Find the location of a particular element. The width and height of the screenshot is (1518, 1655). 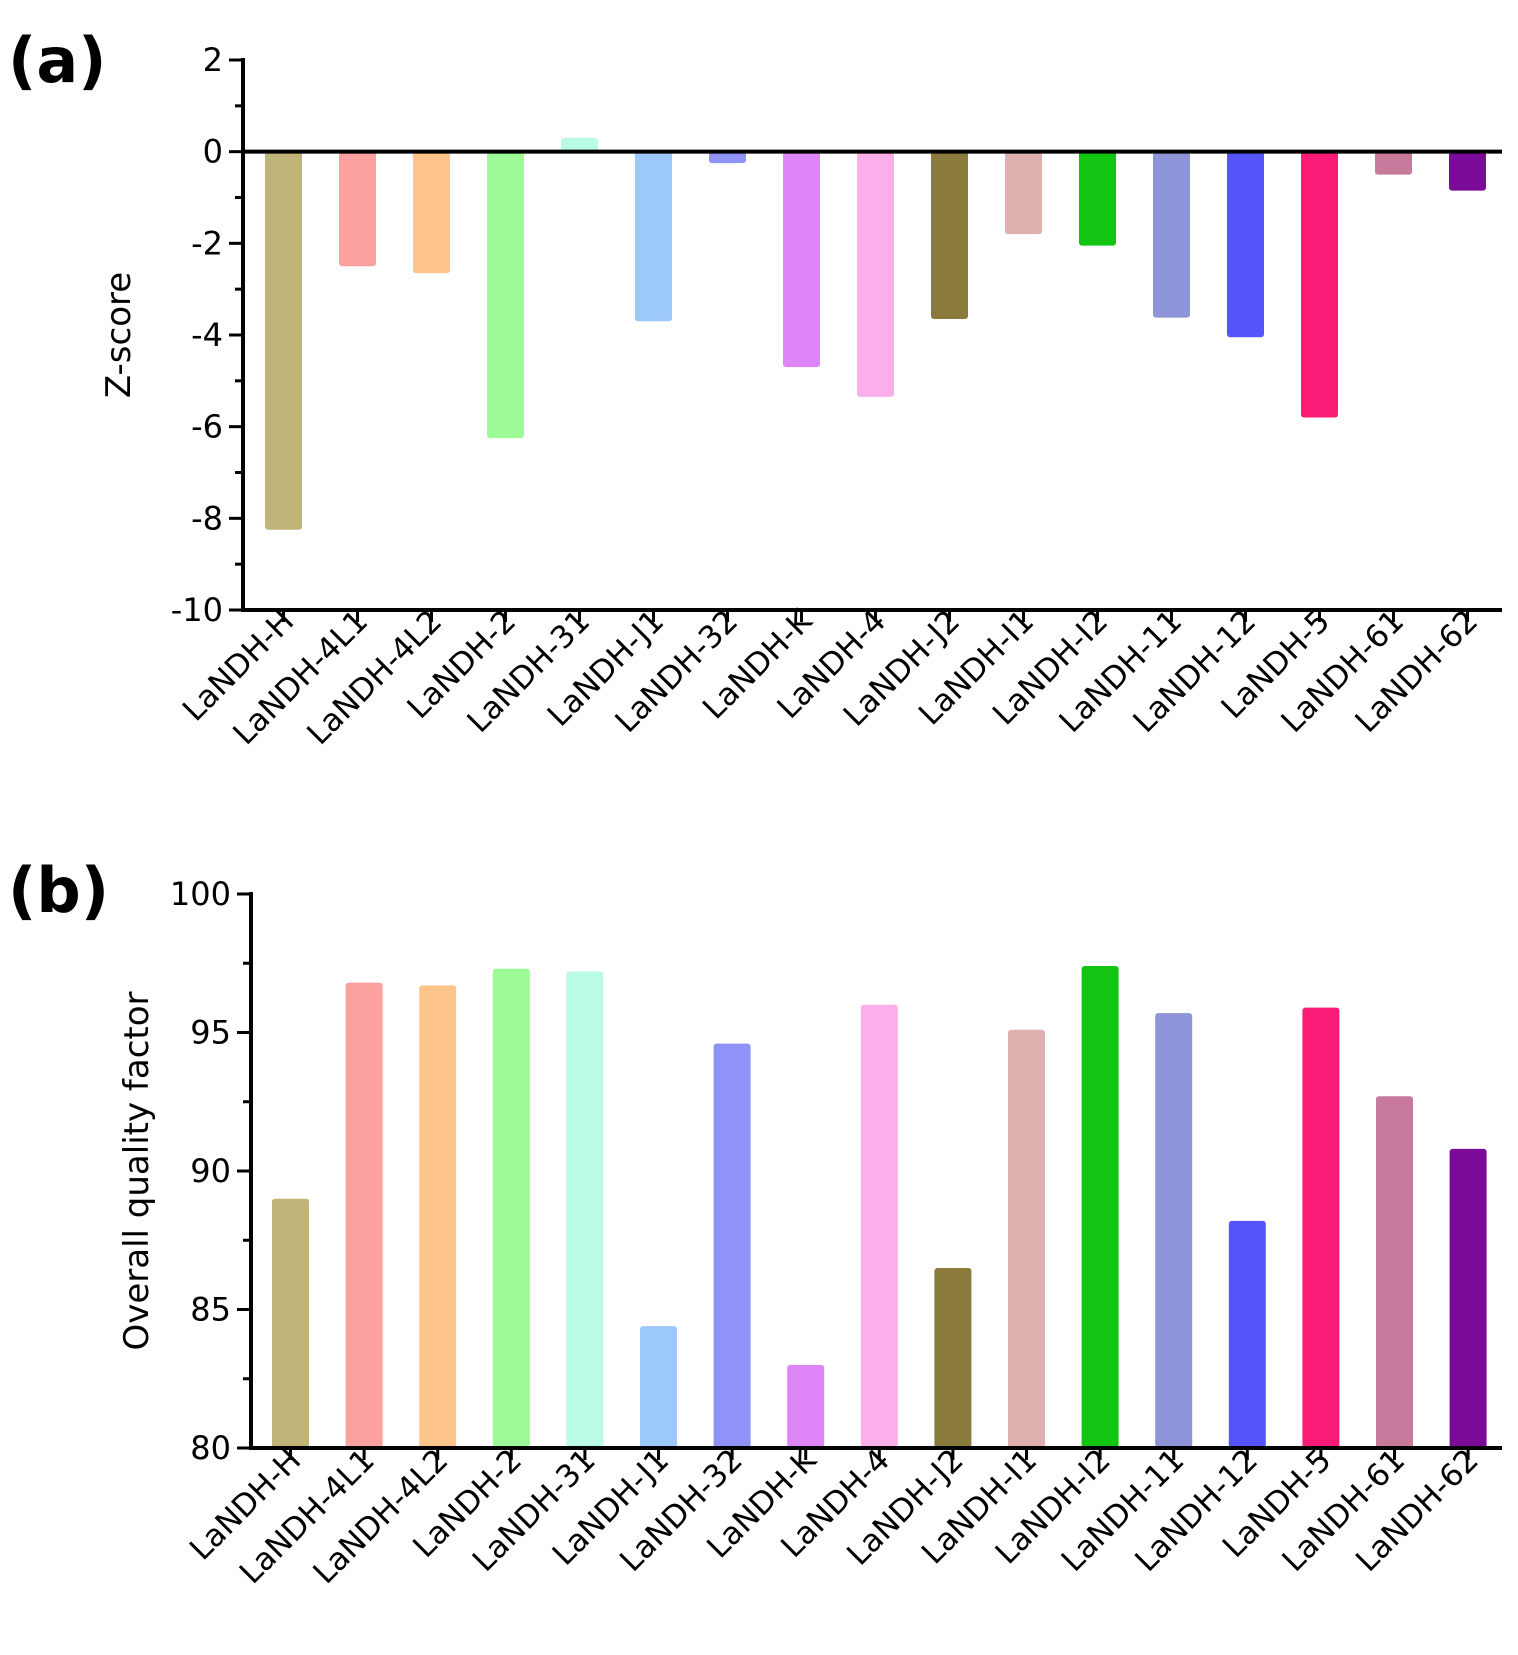

y-tick-label: -4 is located at coordinates (207, 335).